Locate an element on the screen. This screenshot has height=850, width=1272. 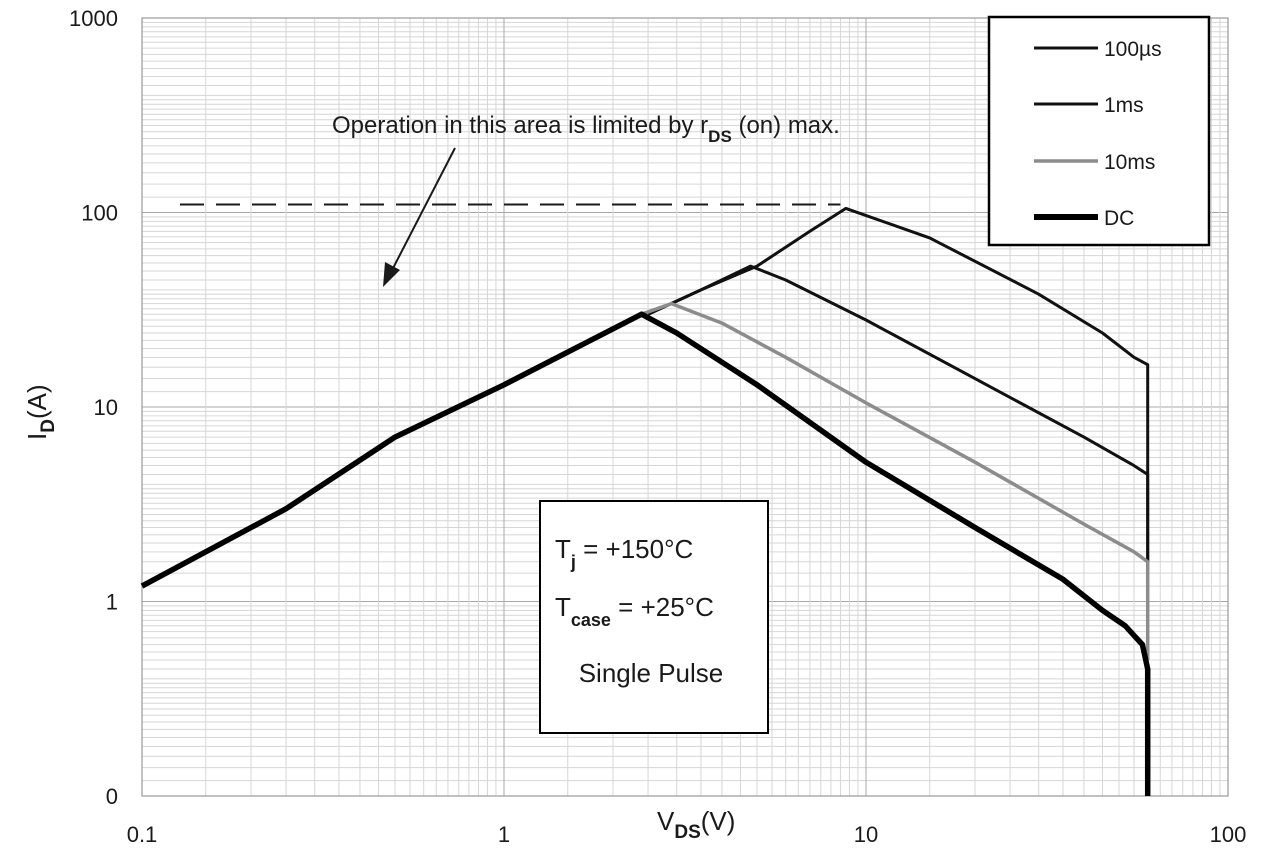
legend-label-100us: 100µs is located at coordinates (1133, 49).